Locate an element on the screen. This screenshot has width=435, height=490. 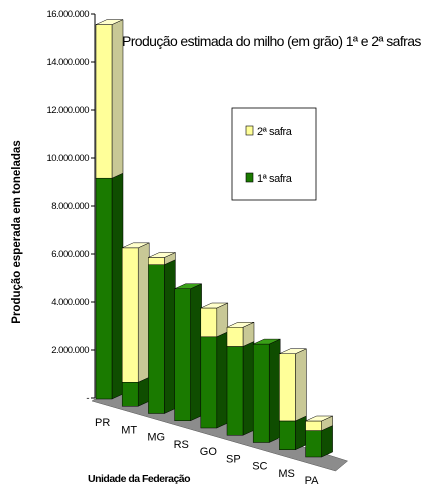
bar-sc-1-safra-top is located at coordinates (267, 341).